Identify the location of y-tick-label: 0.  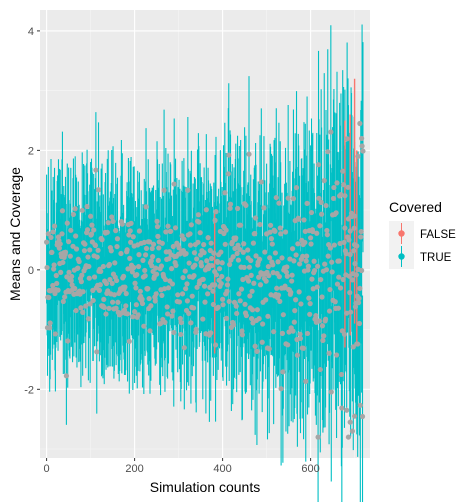
(31, 271).